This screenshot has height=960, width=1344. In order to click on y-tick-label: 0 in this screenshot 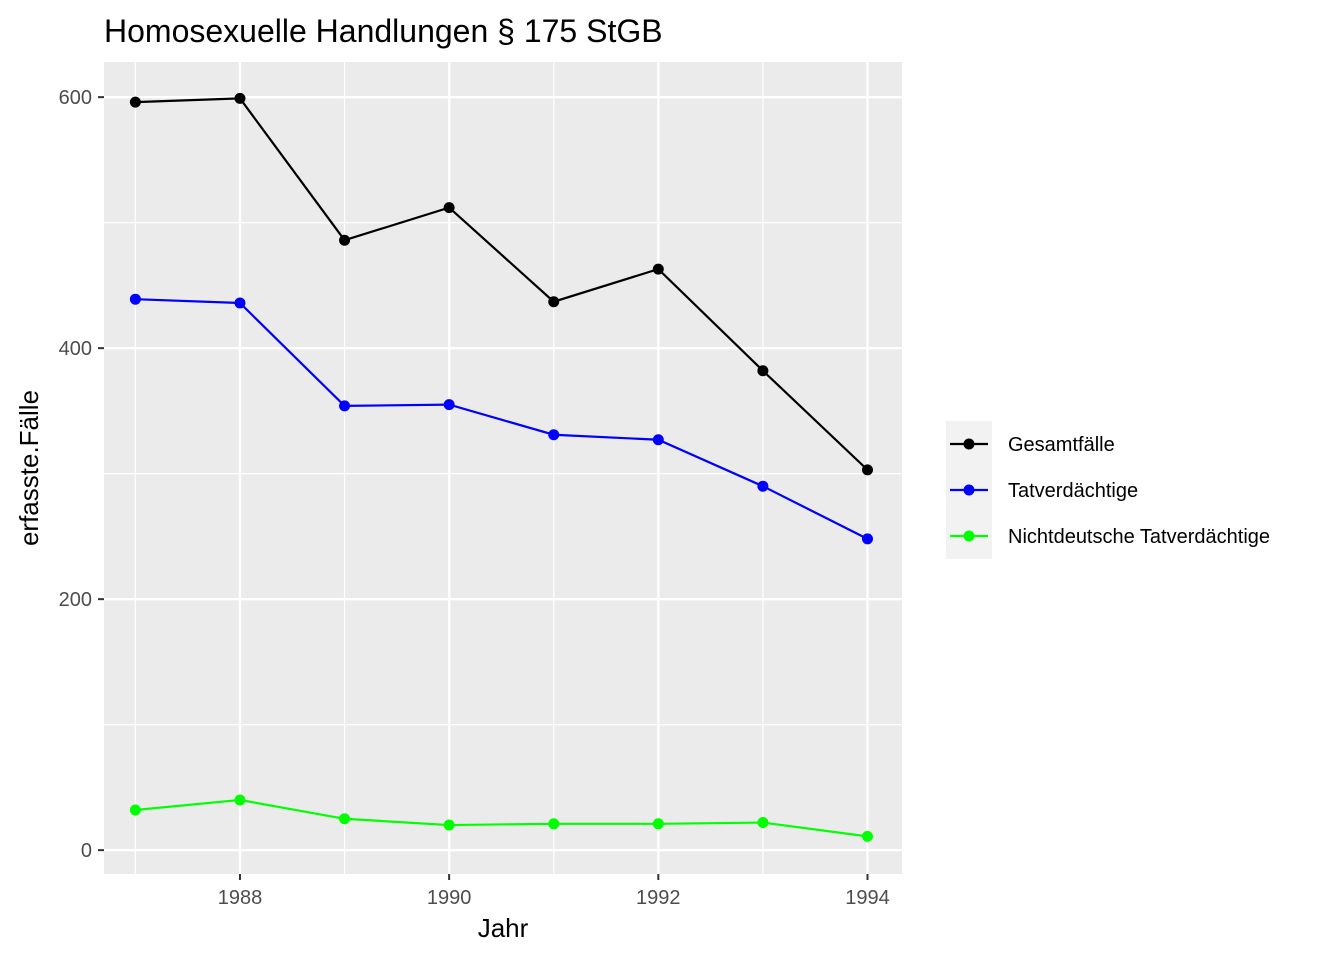, I will do `click(86, 851)`.